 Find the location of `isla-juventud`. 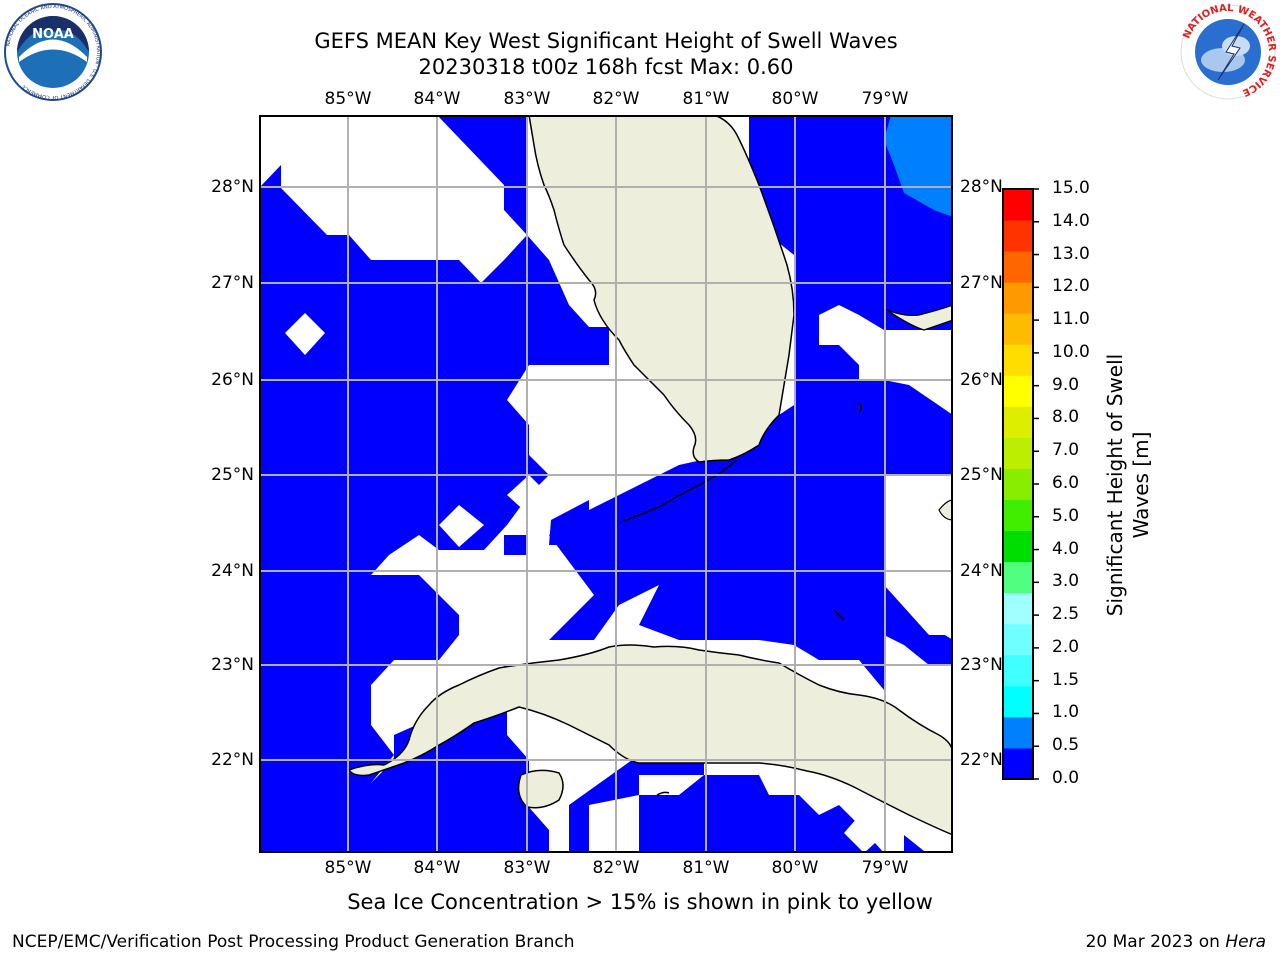

isla-juventud is located at coordinates (540, 789).